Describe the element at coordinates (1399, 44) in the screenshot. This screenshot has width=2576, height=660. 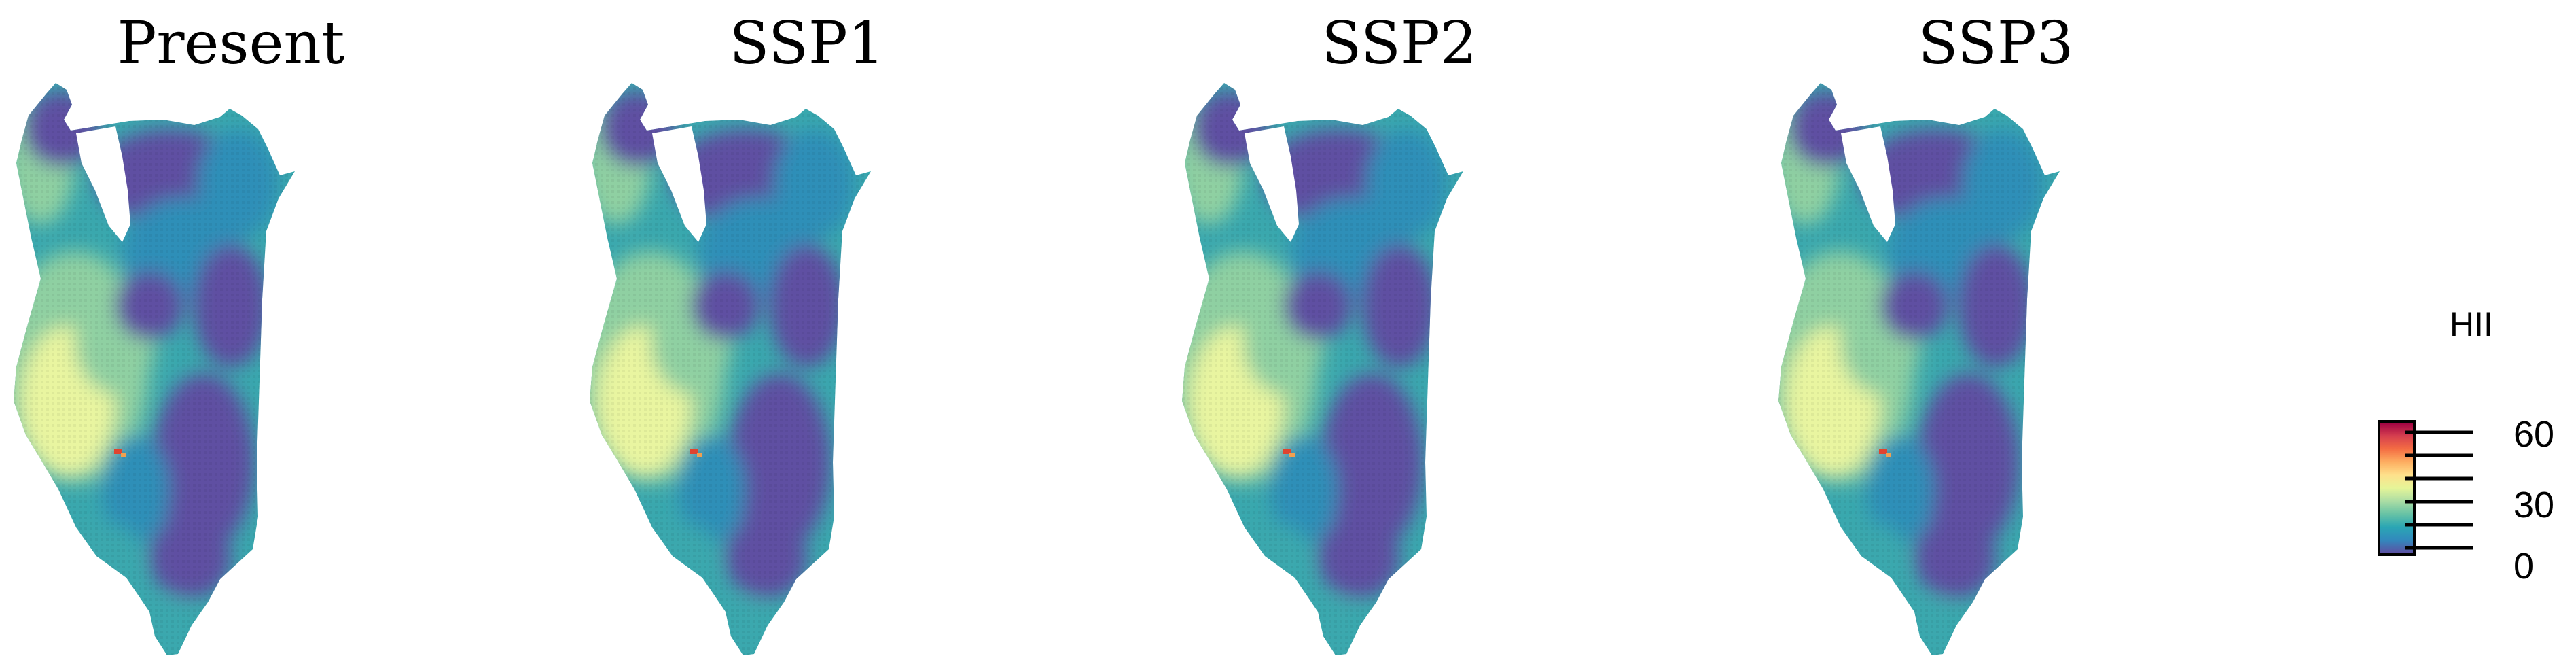
I see `panel-title: SSP2` at that location.